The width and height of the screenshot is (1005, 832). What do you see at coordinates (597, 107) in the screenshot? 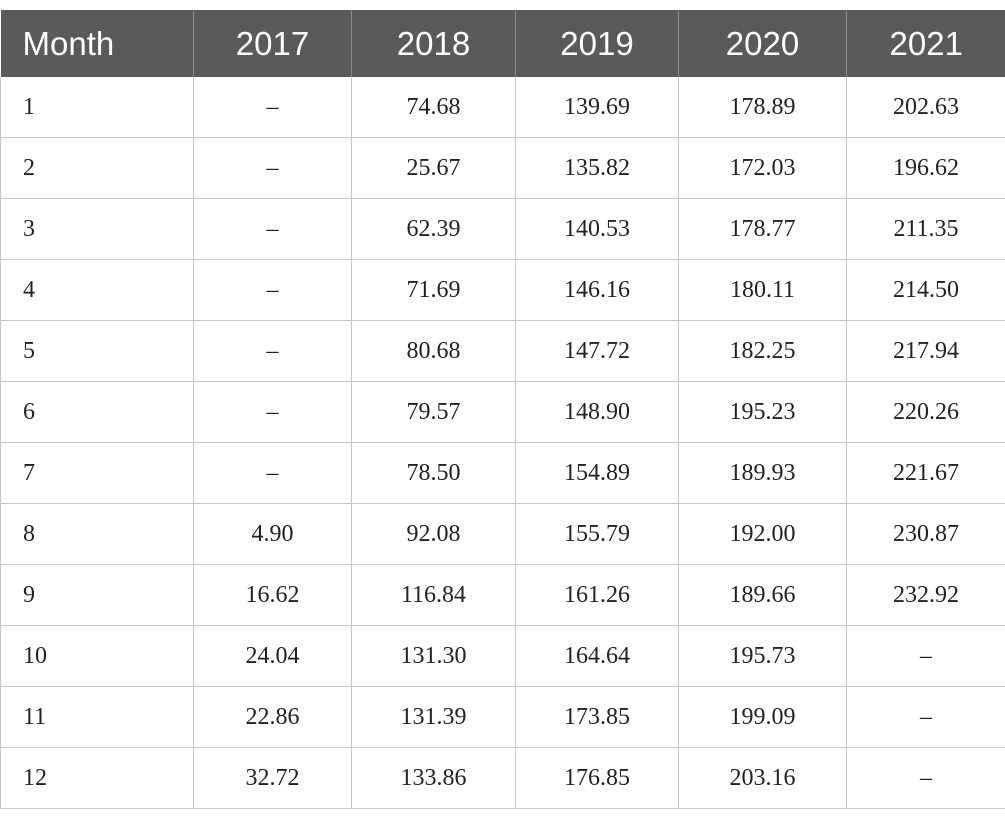
I see `cell-2019: 139.69` at bounding box center [597, 107].